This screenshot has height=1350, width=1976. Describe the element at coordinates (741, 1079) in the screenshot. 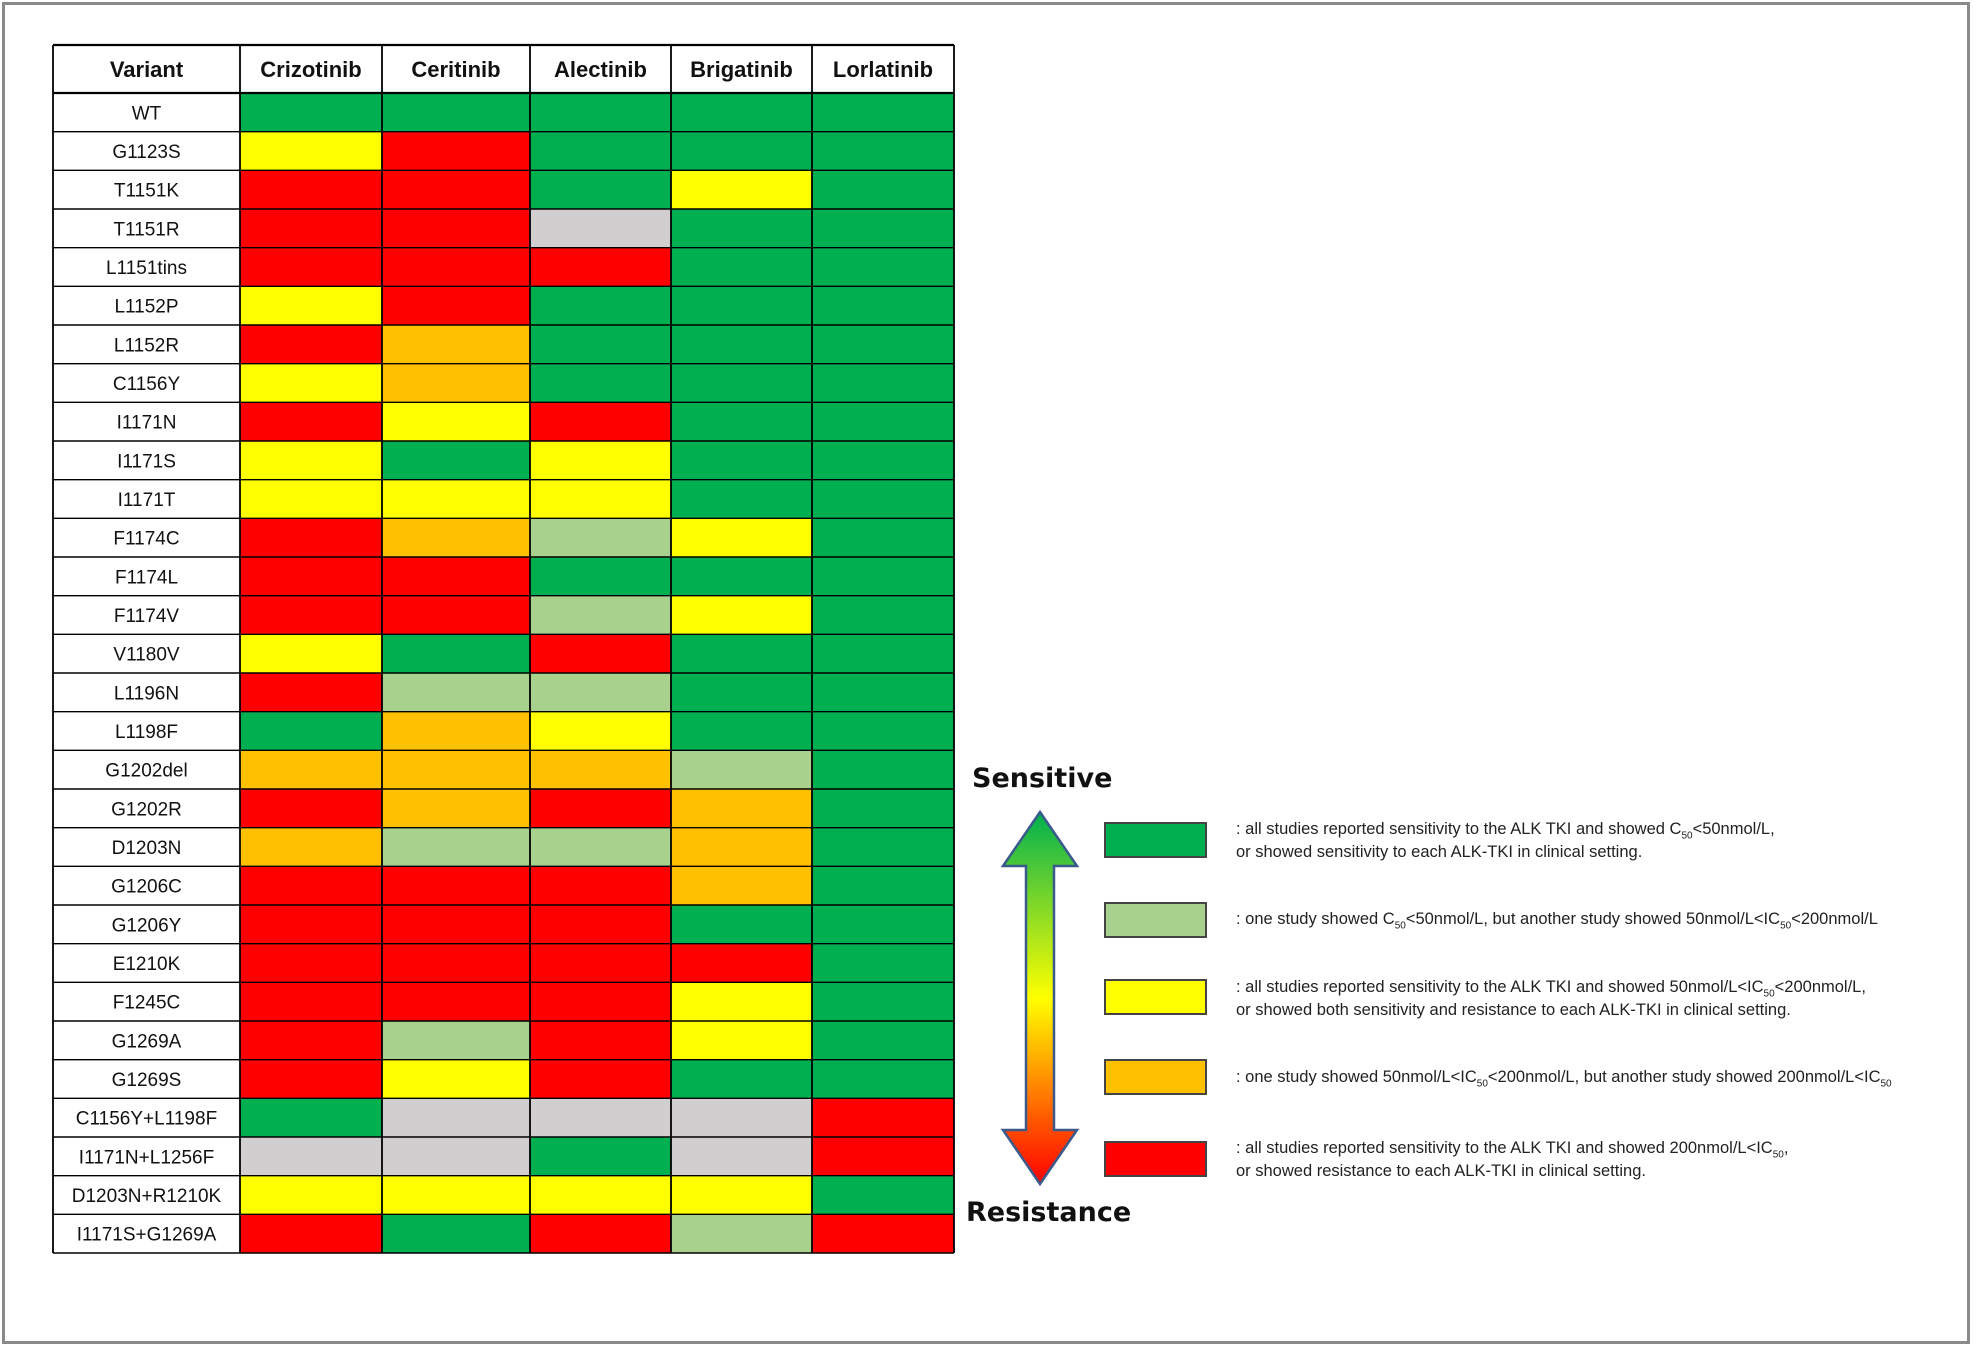

I see `heatmap-cell-g1269s-brigatinib` at that location.